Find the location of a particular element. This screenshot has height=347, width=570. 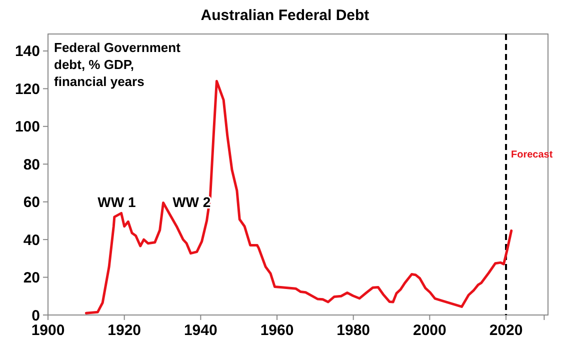

y-axis-title: Federal Government debt, % GDP, financial years is located at coordinates (118, 64).